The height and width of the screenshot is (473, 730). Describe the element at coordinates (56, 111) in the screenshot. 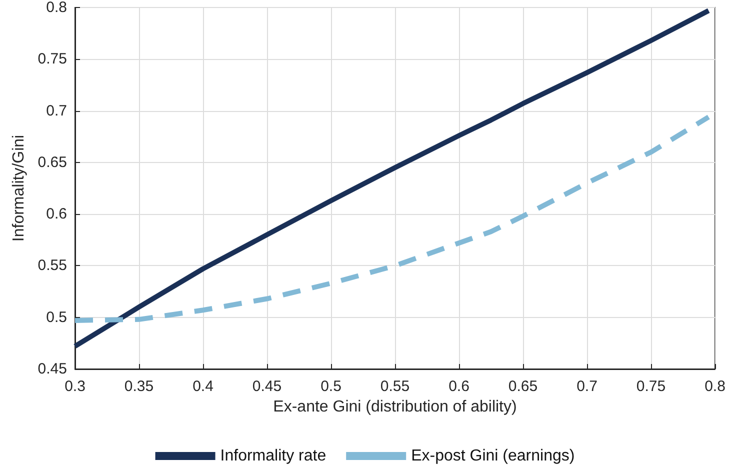

I see `y-tick-label: 0.7` at that location.